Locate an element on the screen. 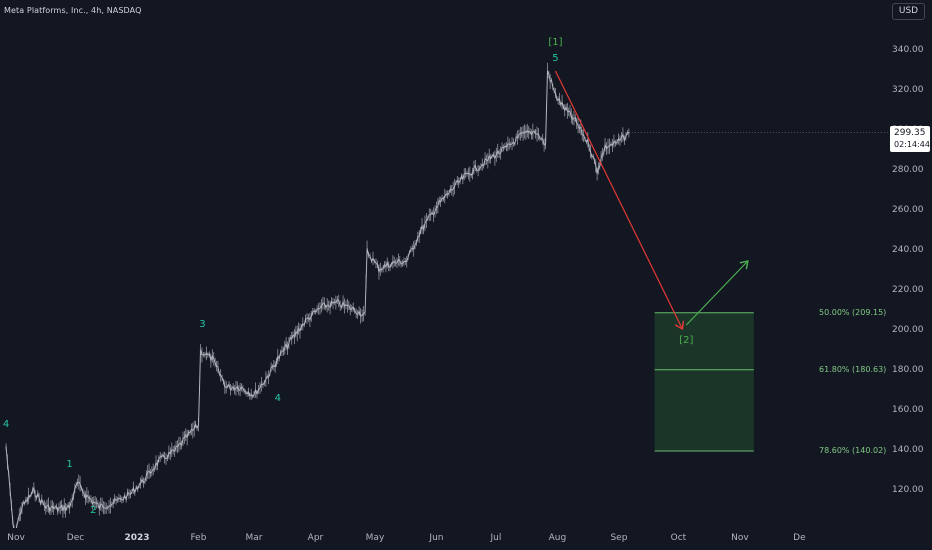  wave-label: [1] is located at coordinates (555, 42).